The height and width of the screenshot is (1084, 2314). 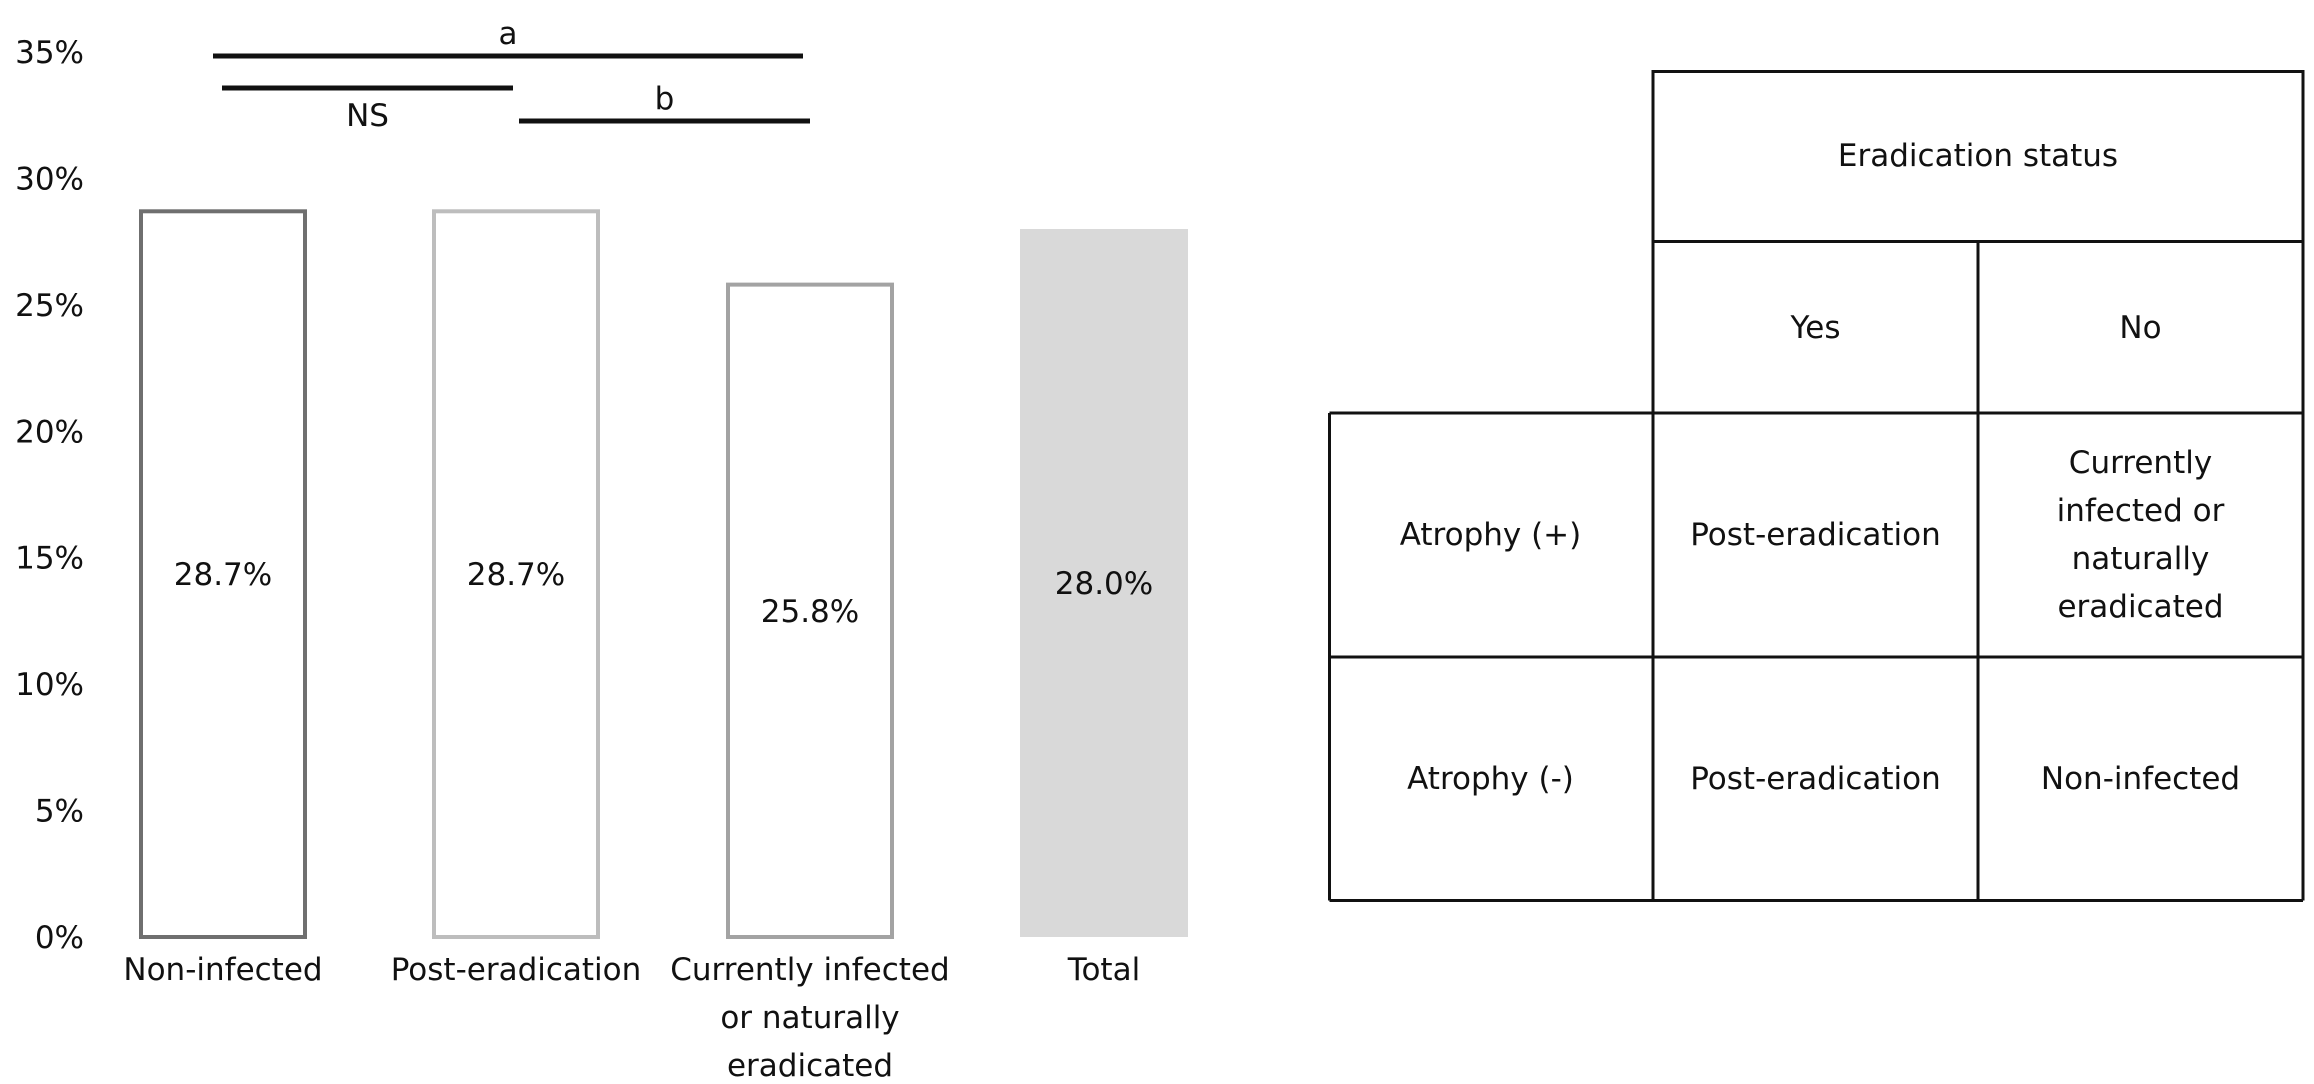 I want to click on data-label: 25.8%, so click(x=810, y=612).